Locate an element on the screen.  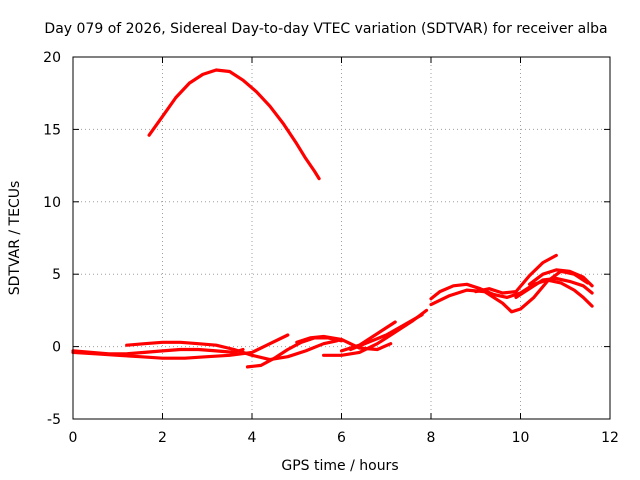
series-arc-eve-c is located at coordinates (516, 274).